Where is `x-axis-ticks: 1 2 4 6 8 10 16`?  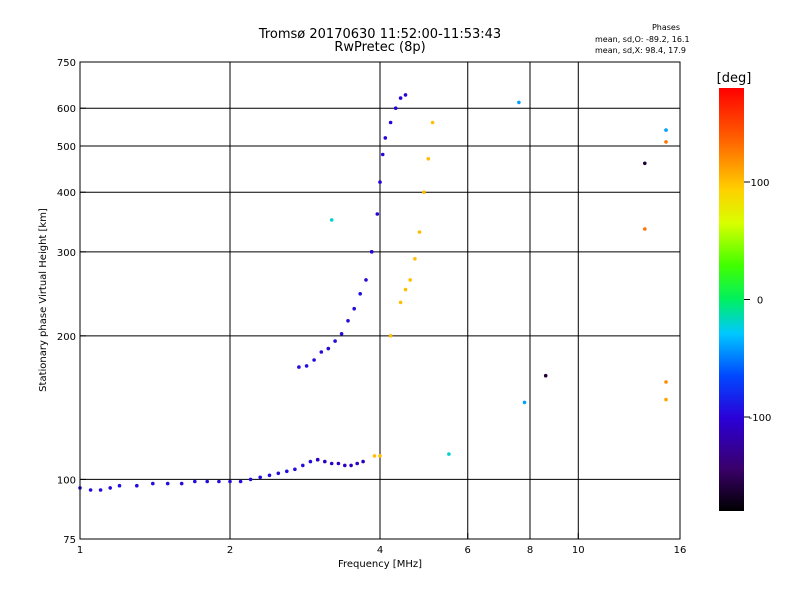
x-axis-ticks: 1 2 4 6 8 10 16 is located at coordinates (382, 544).